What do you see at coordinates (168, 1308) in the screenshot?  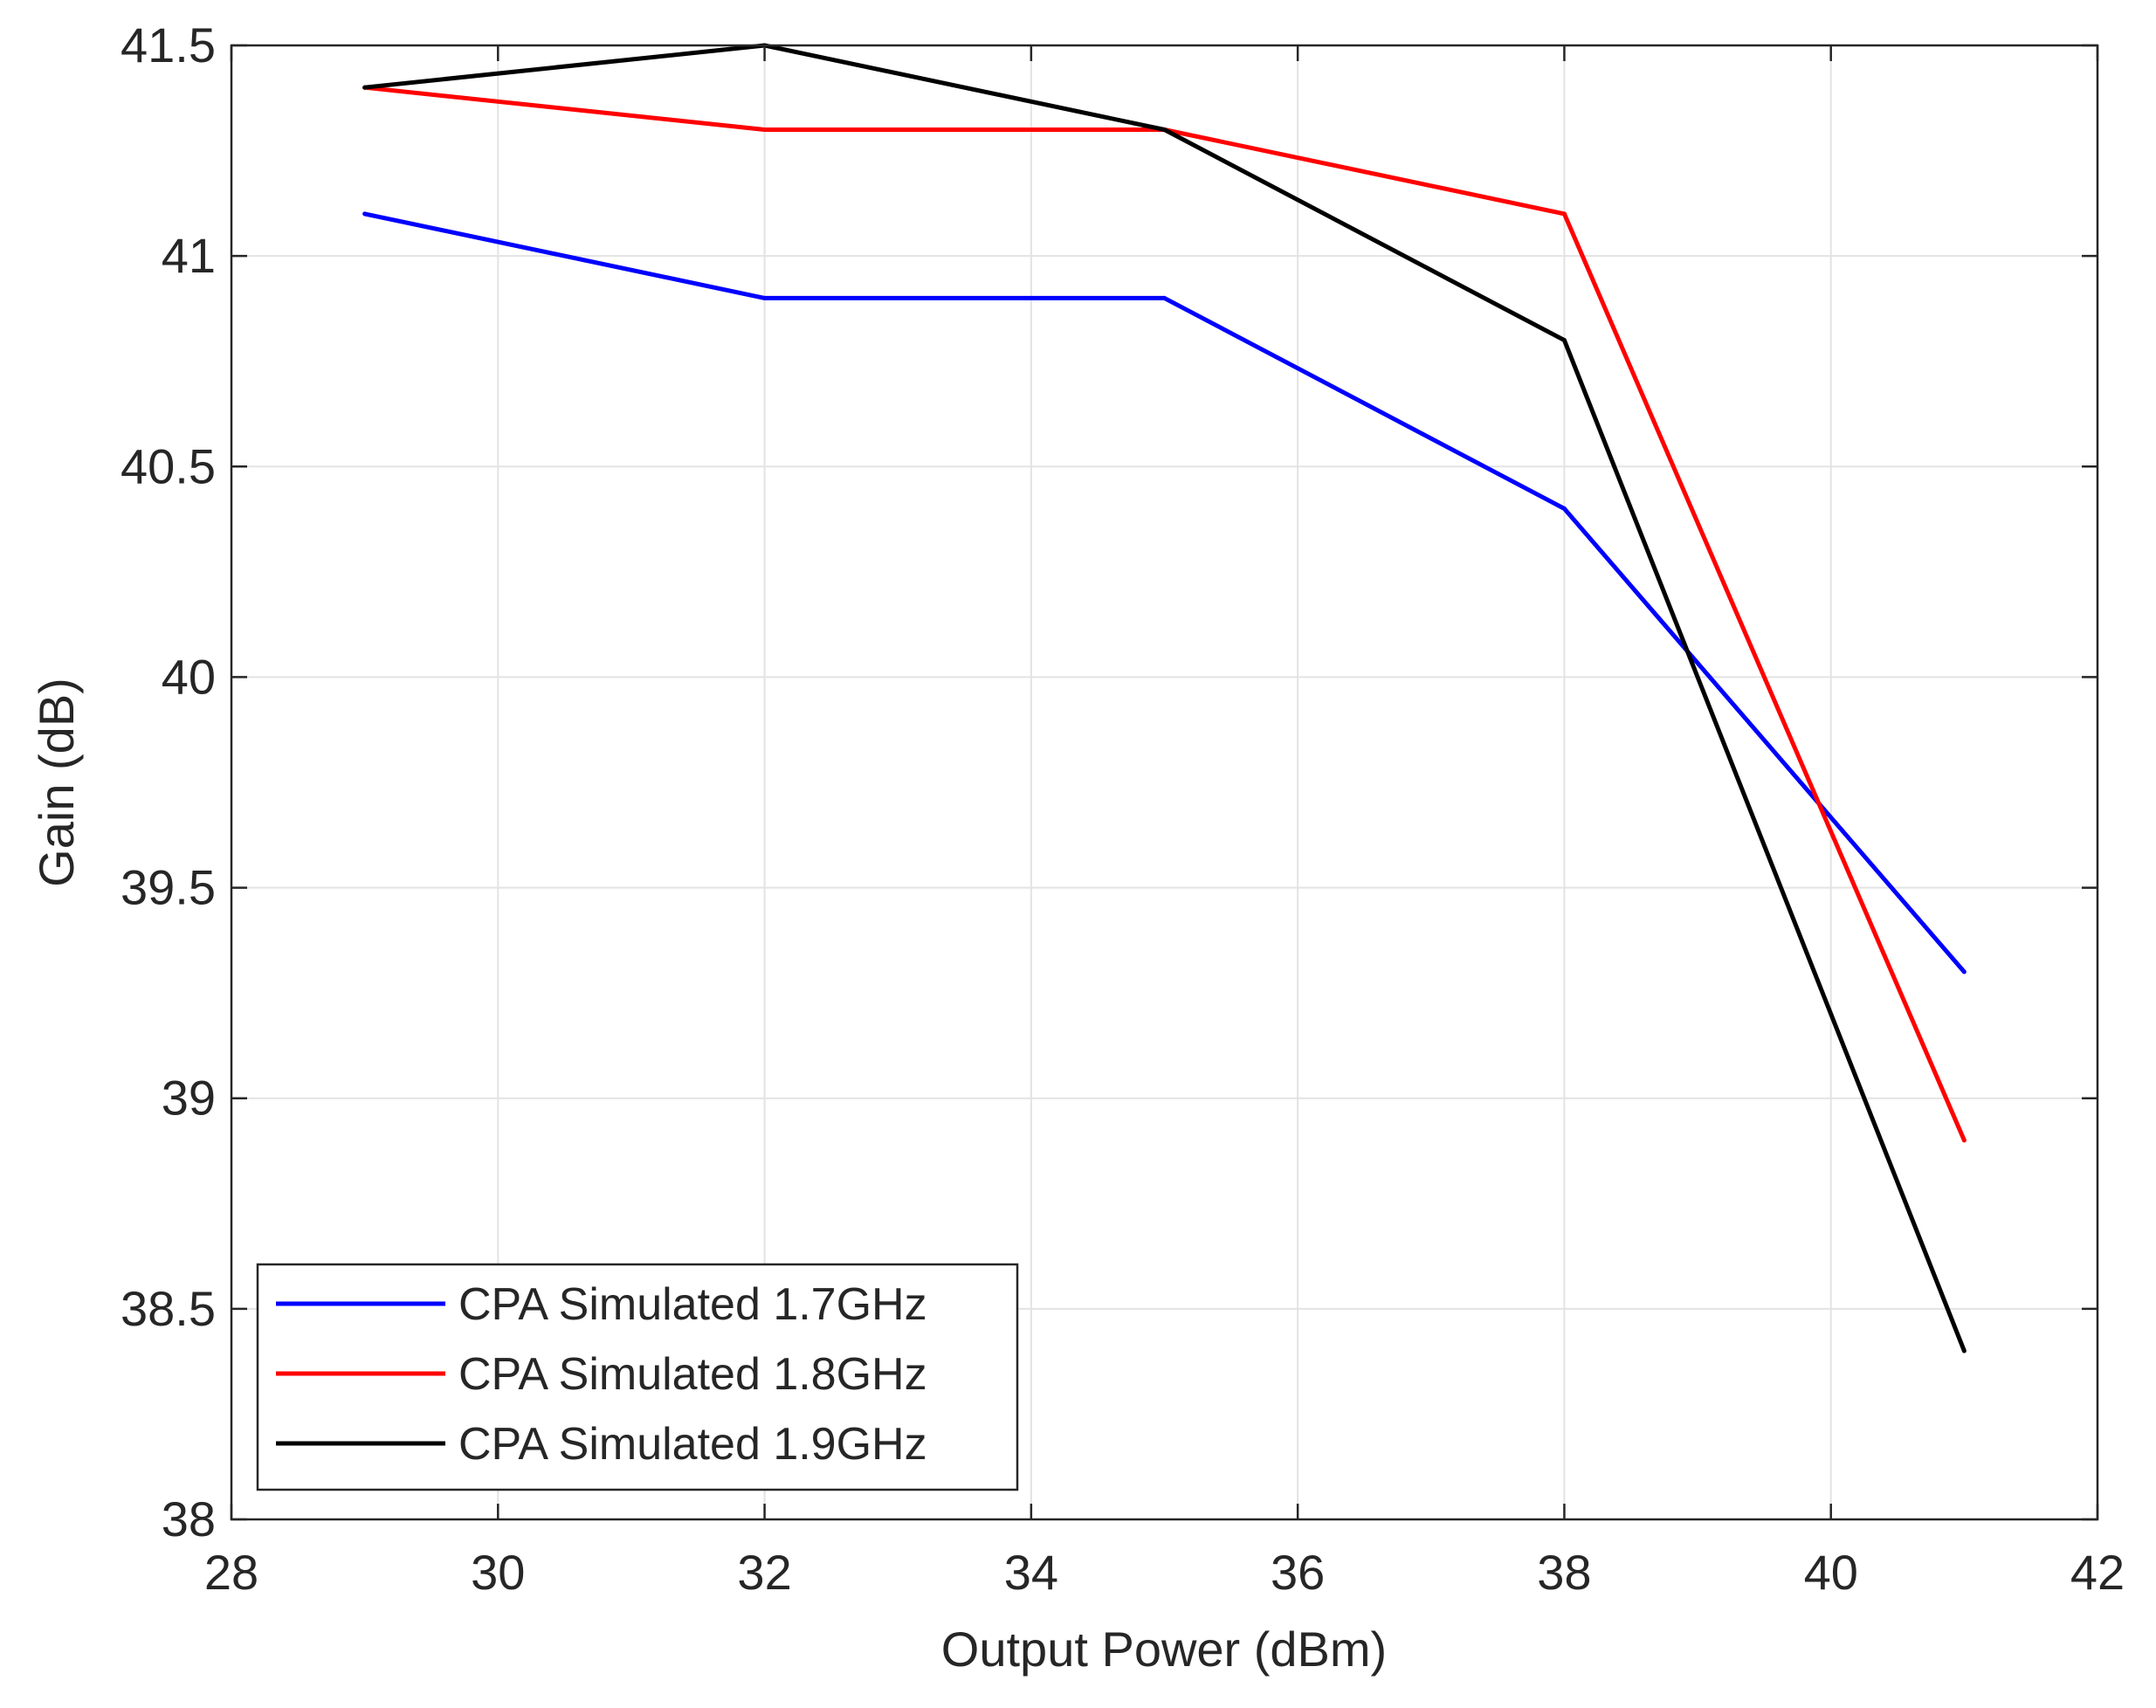 I see `y-tick-label: 38.5` at bounding box center [168, 1308].